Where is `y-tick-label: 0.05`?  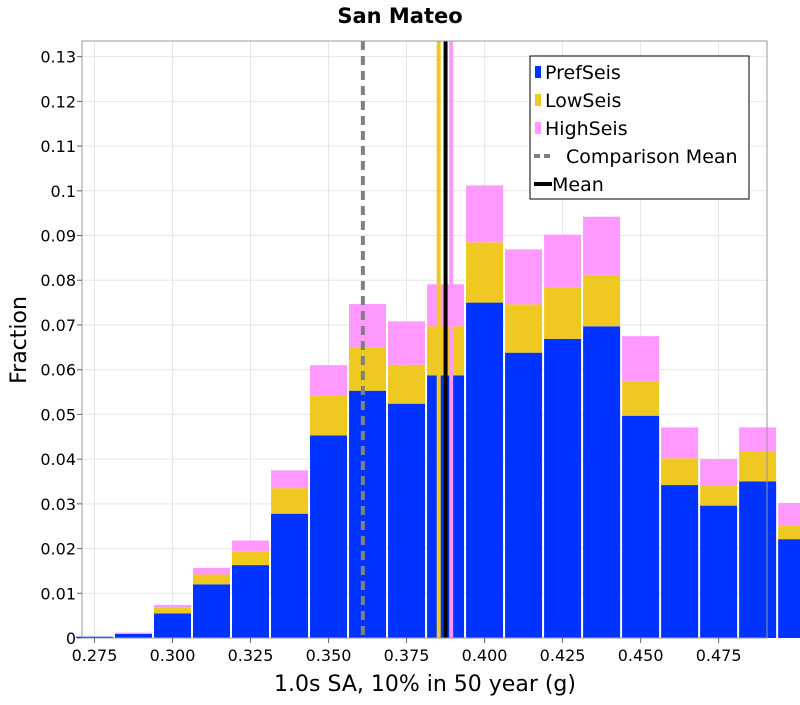
y-tick-label: 0.05 is located at coordinates (58, 414).